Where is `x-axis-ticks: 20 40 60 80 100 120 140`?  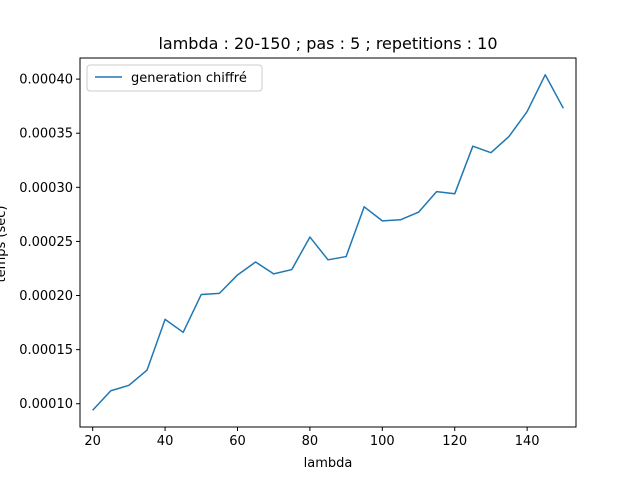
x-axis-ticks: 20 40 60 80 100 120 140 is located at coordinates (312, 438).